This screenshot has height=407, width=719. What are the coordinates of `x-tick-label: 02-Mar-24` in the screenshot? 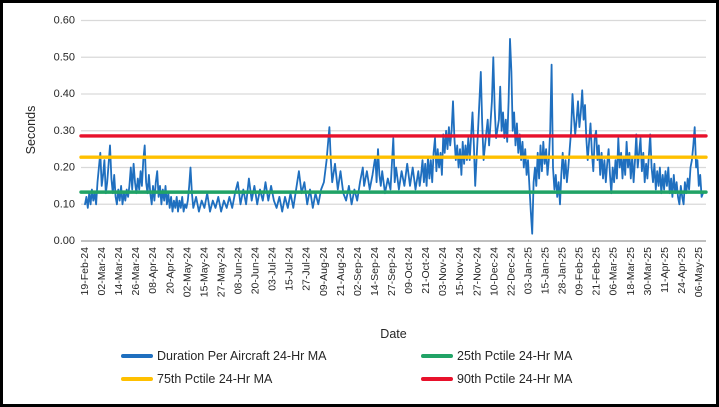 It's located at (102, 271).